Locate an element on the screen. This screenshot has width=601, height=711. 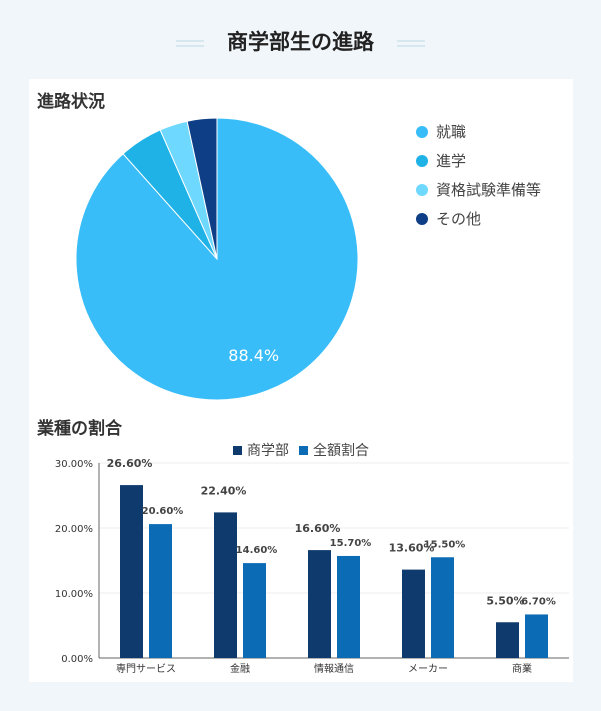
legend-label: 全額割合 is located at coordinates (341, 451).